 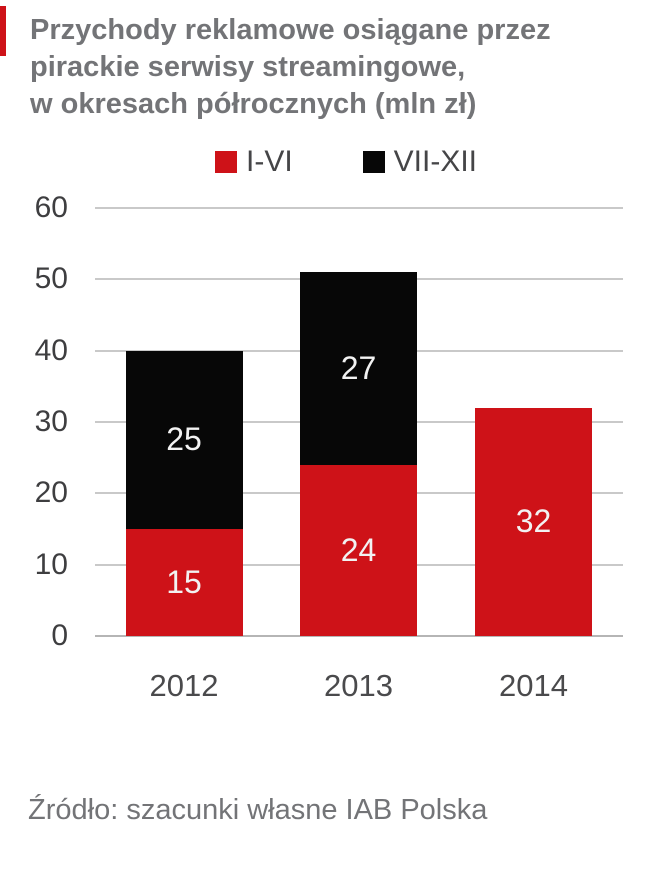 I want to click on y-axis-tick-label: 0, so click(x=59, y=635).